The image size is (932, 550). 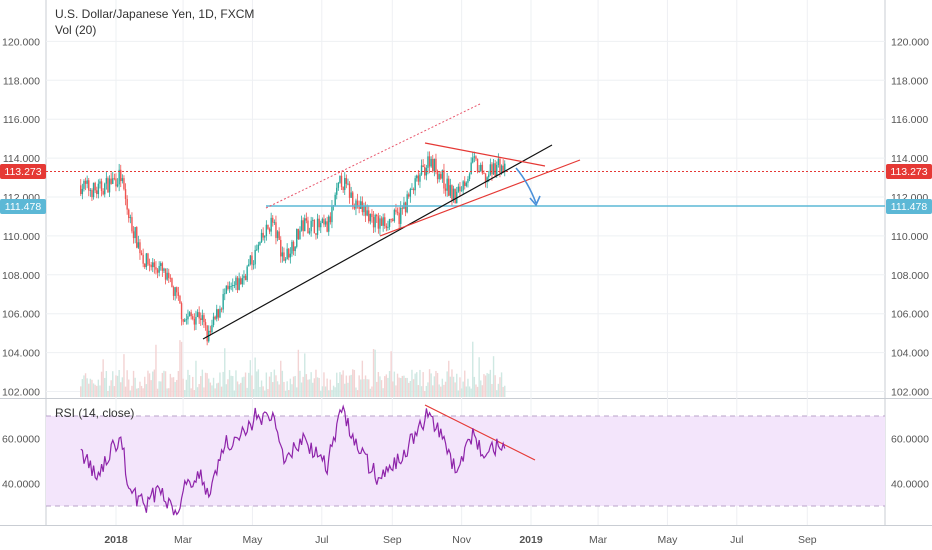 I want to click on rsi-divergence-line, so click(x=480, y=432).